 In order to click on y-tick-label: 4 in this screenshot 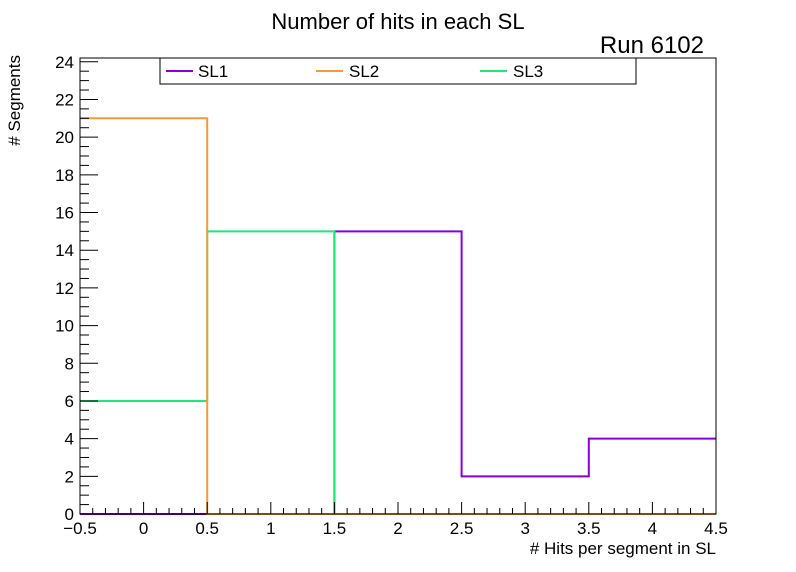, I will do `click(69, 439)`.